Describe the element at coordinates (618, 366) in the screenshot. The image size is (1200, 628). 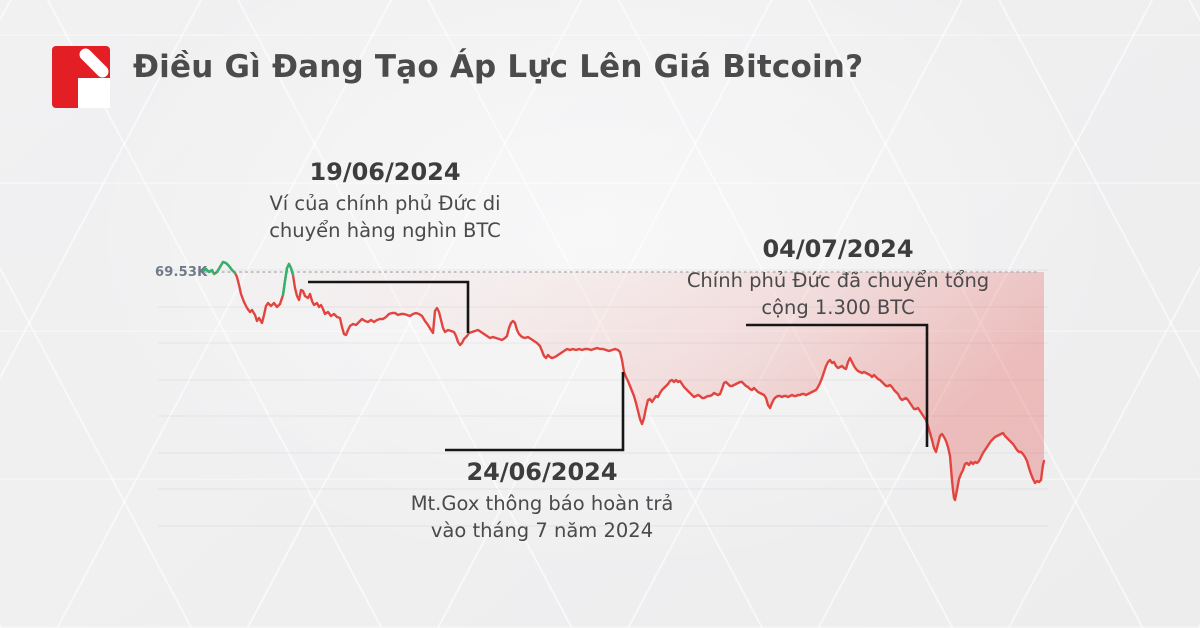
I see `callout-brackets` at that location.